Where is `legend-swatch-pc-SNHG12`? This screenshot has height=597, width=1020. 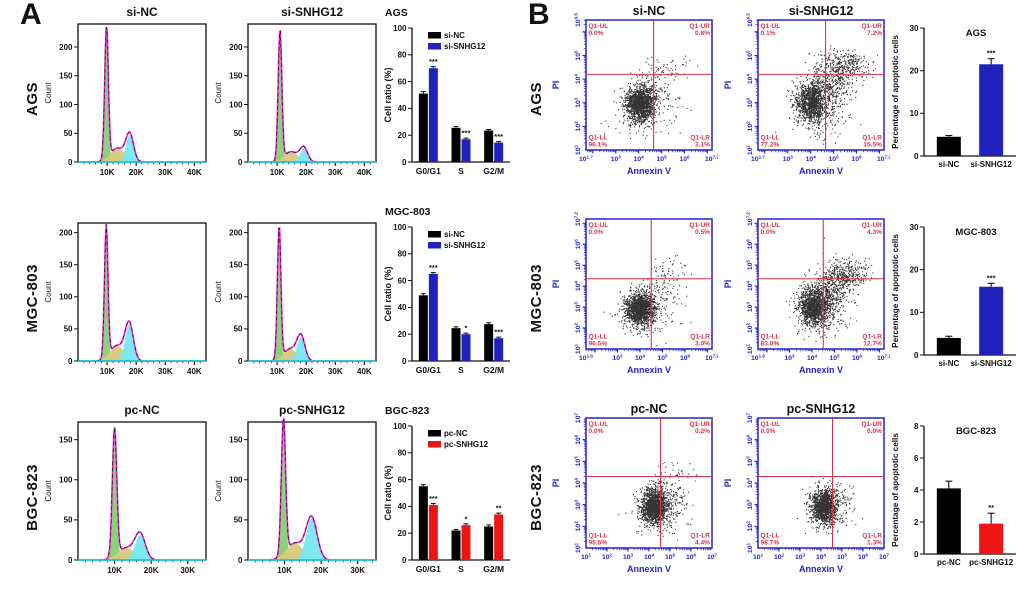
legend-swatch-pc-SNHG12 is located at coordinates (434, 444).